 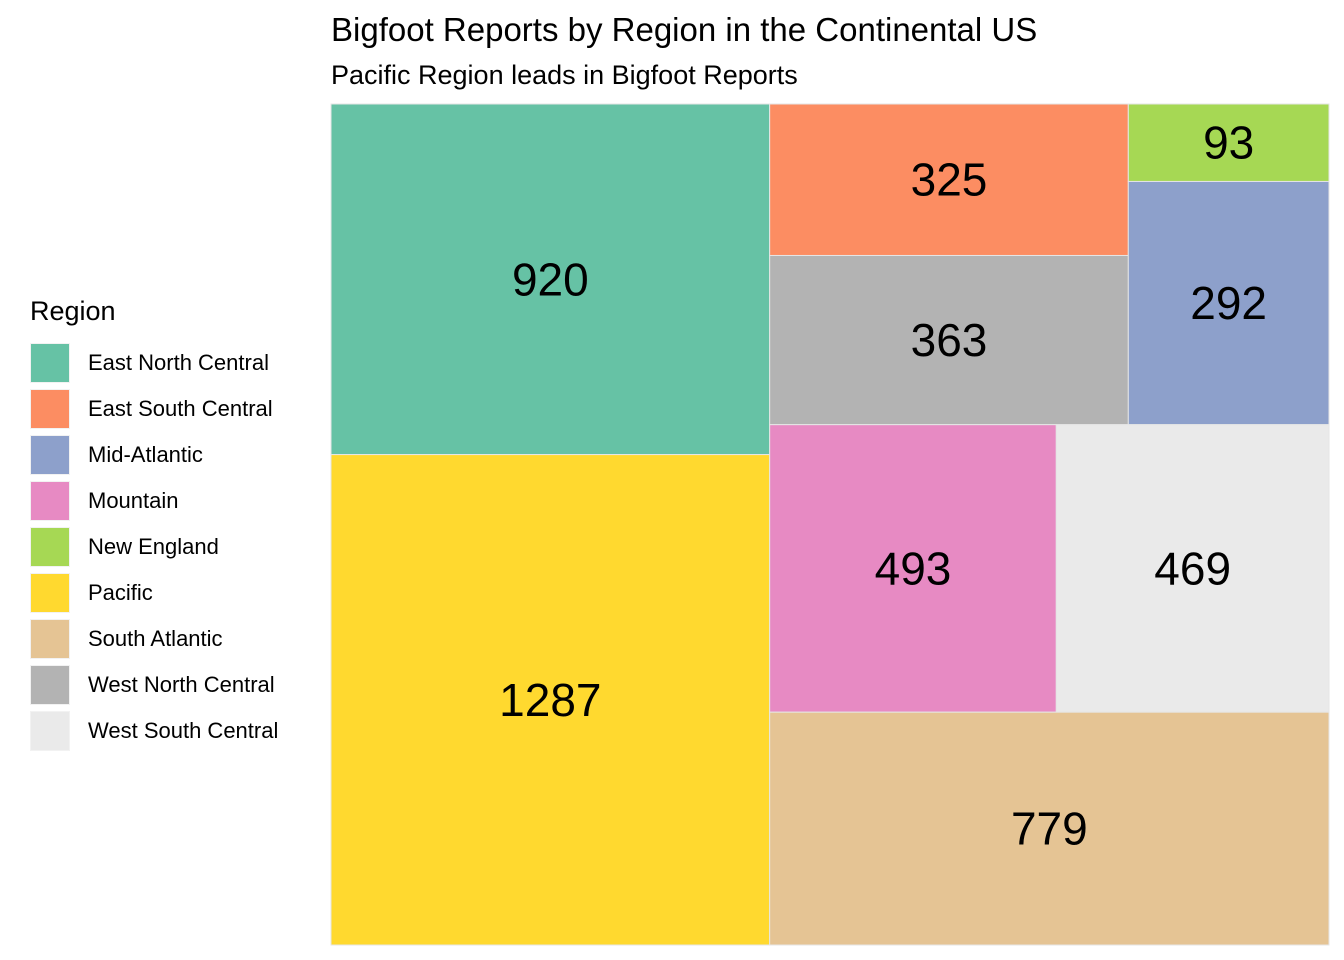 I want to click on tile-label-east-north-central: 920, so click(x=550, y=279).